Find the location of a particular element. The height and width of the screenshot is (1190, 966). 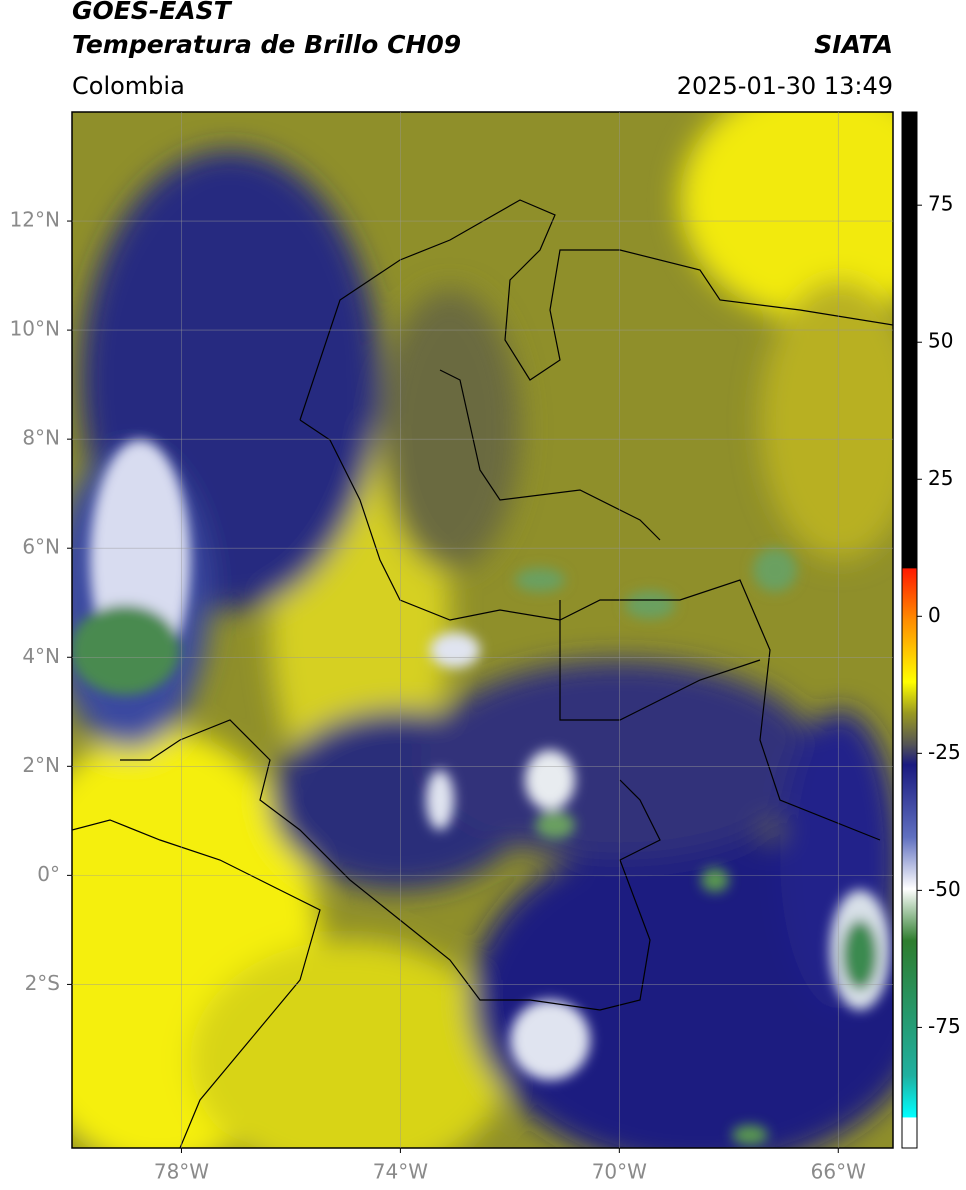

lat-tick-label: 4°N is located at coordinates (41, 656).